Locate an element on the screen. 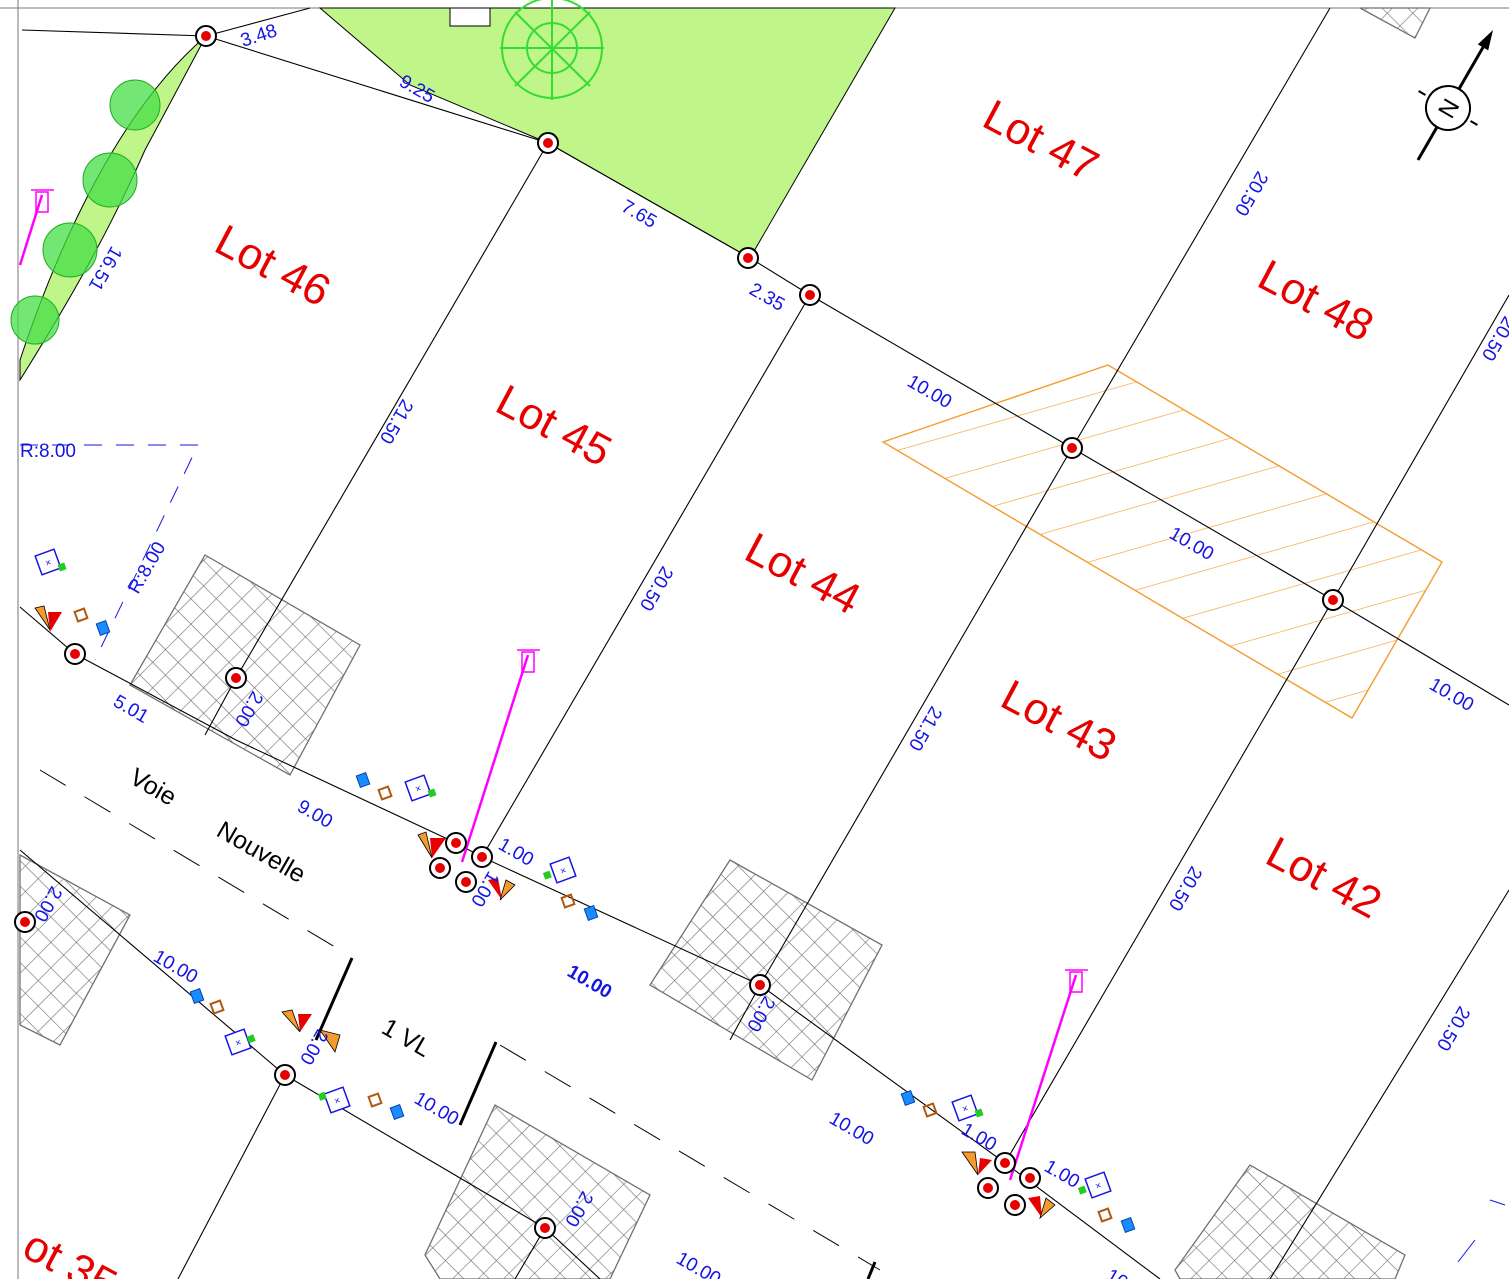 This screenshot has width=1509, height=1279. shrub-symbols is located at coordinates (85, 212).